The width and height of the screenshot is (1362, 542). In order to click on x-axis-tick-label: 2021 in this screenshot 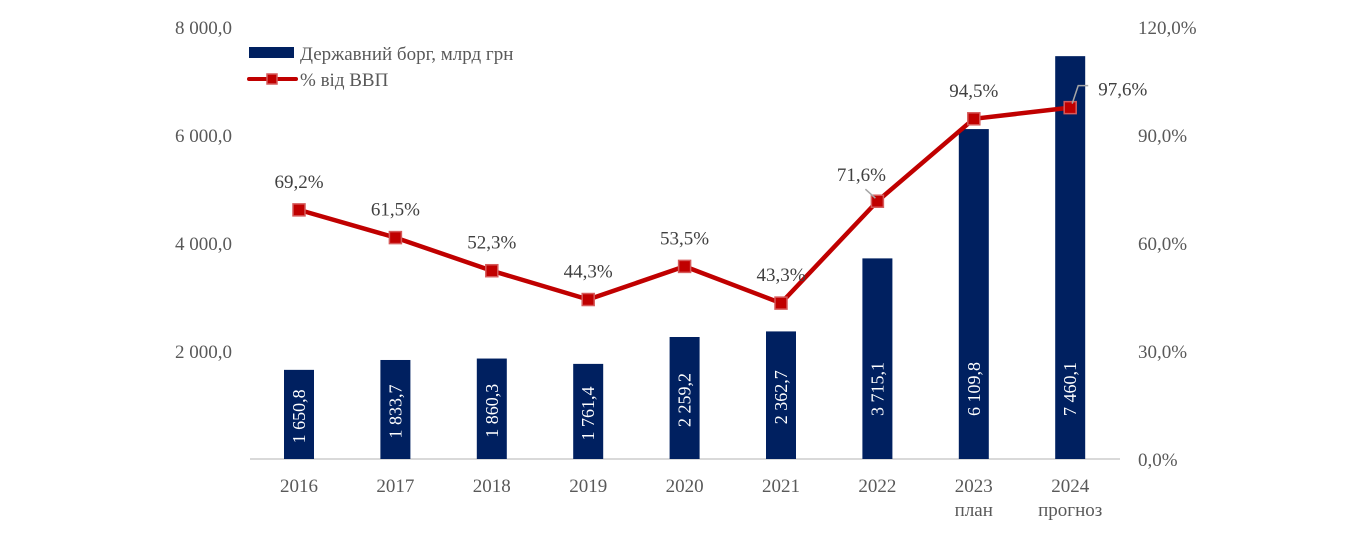, I will do `click(781, 486)`.